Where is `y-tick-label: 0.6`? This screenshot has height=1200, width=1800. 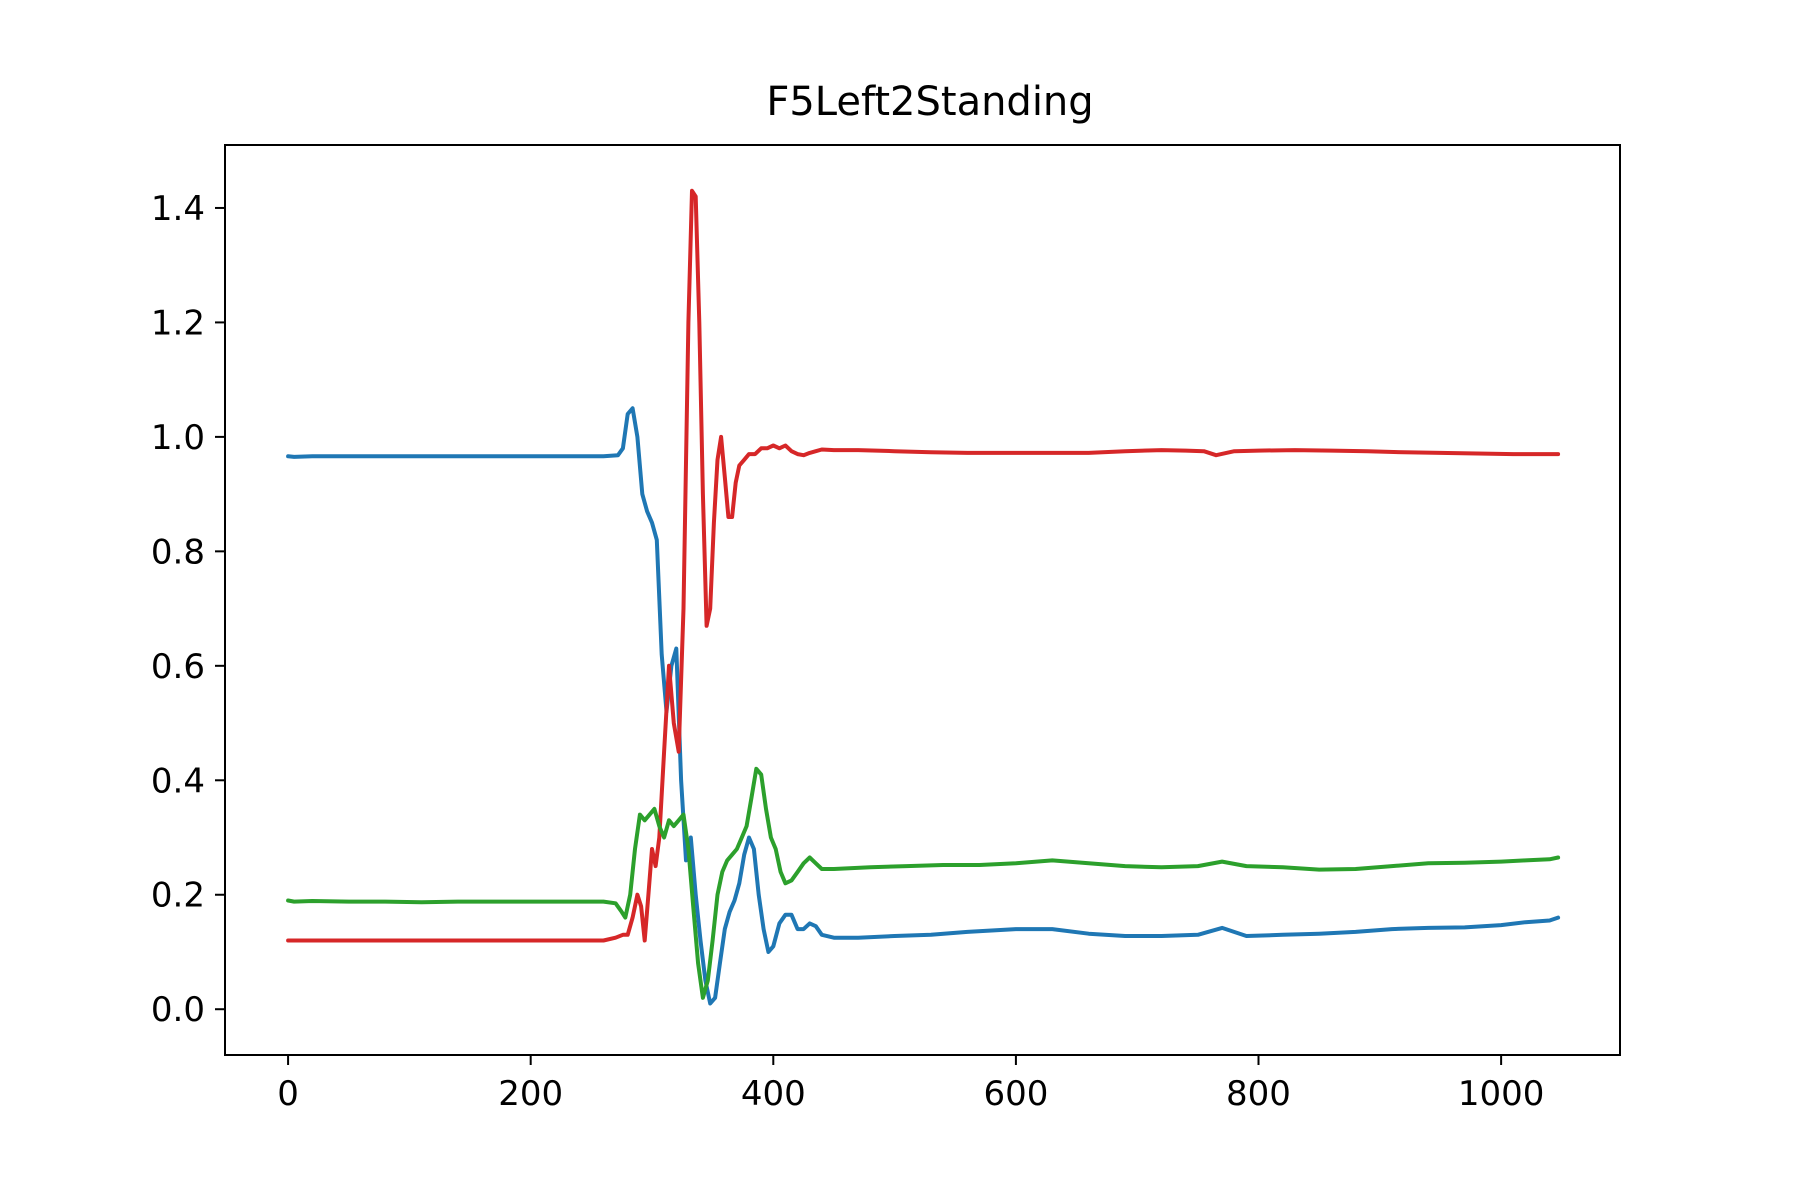 y-tick-label: 0.6 is located at coordinates (178, 667).